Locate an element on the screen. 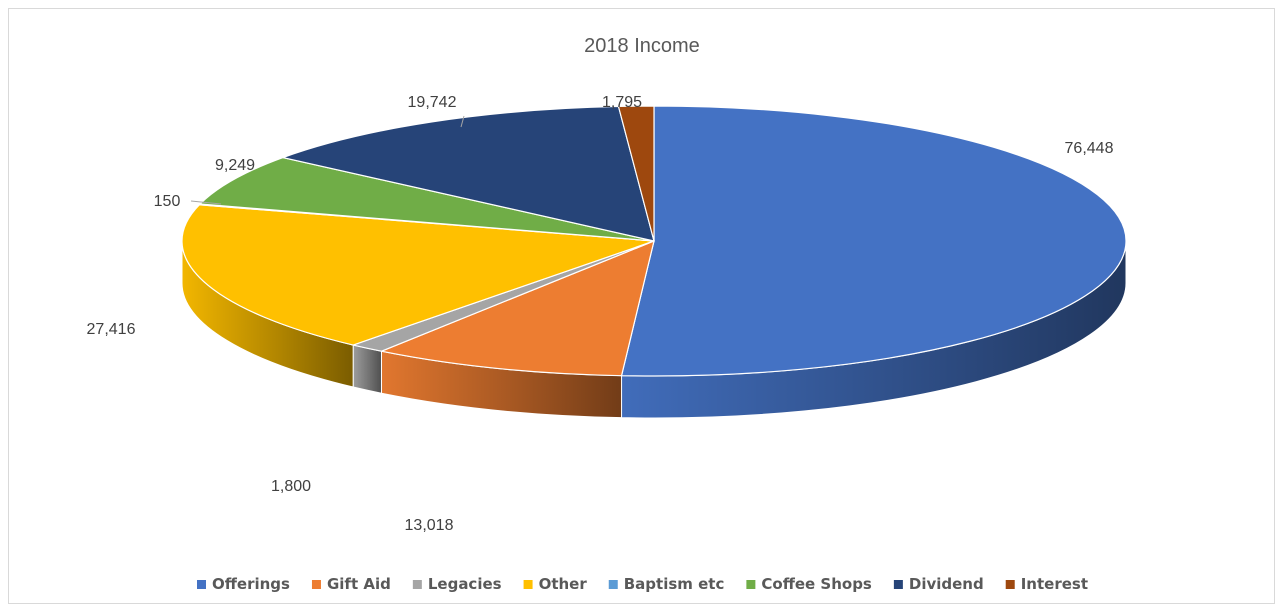 The height and width of the screenshot is (612, 1283). data-label-gift-aid: 13,018 is located at coordinates (429, 525).